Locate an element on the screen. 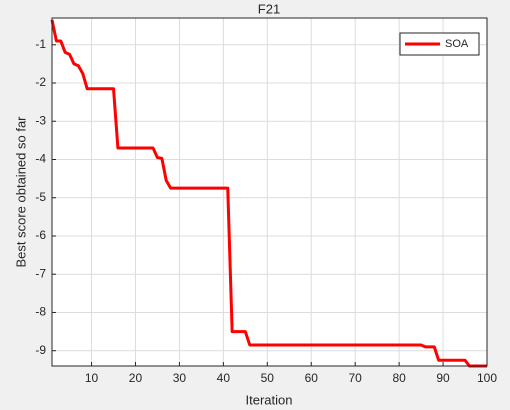  y-tick-label: -2 is located at coordinates (40, 82).